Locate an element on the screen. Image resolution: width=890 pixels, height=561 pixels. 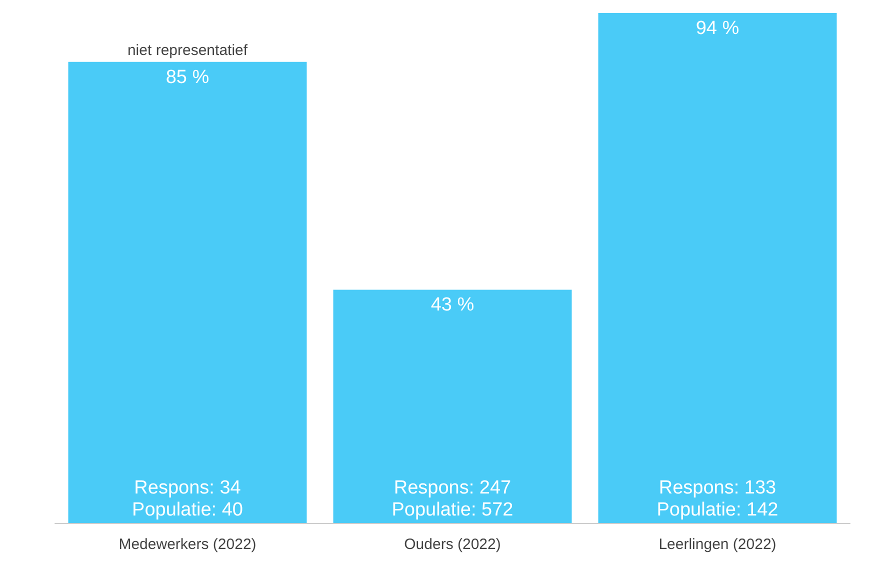
x-tick-label: Ouders (2022) is located at coordinates (452, 544).